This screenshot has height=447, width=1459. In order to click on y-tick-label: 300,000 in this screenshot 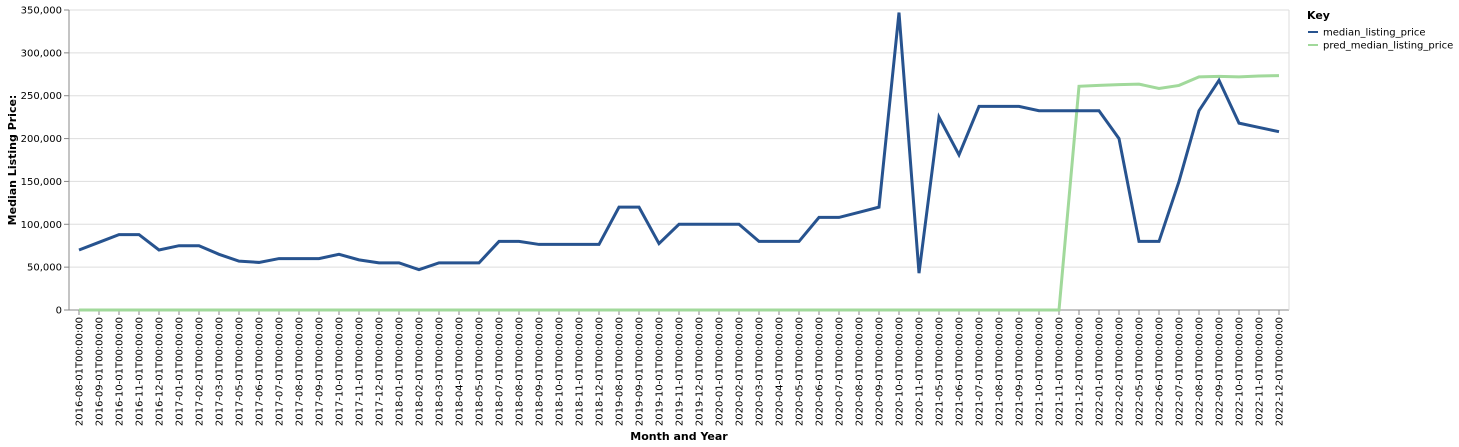, I will do `click(41, 53)`.